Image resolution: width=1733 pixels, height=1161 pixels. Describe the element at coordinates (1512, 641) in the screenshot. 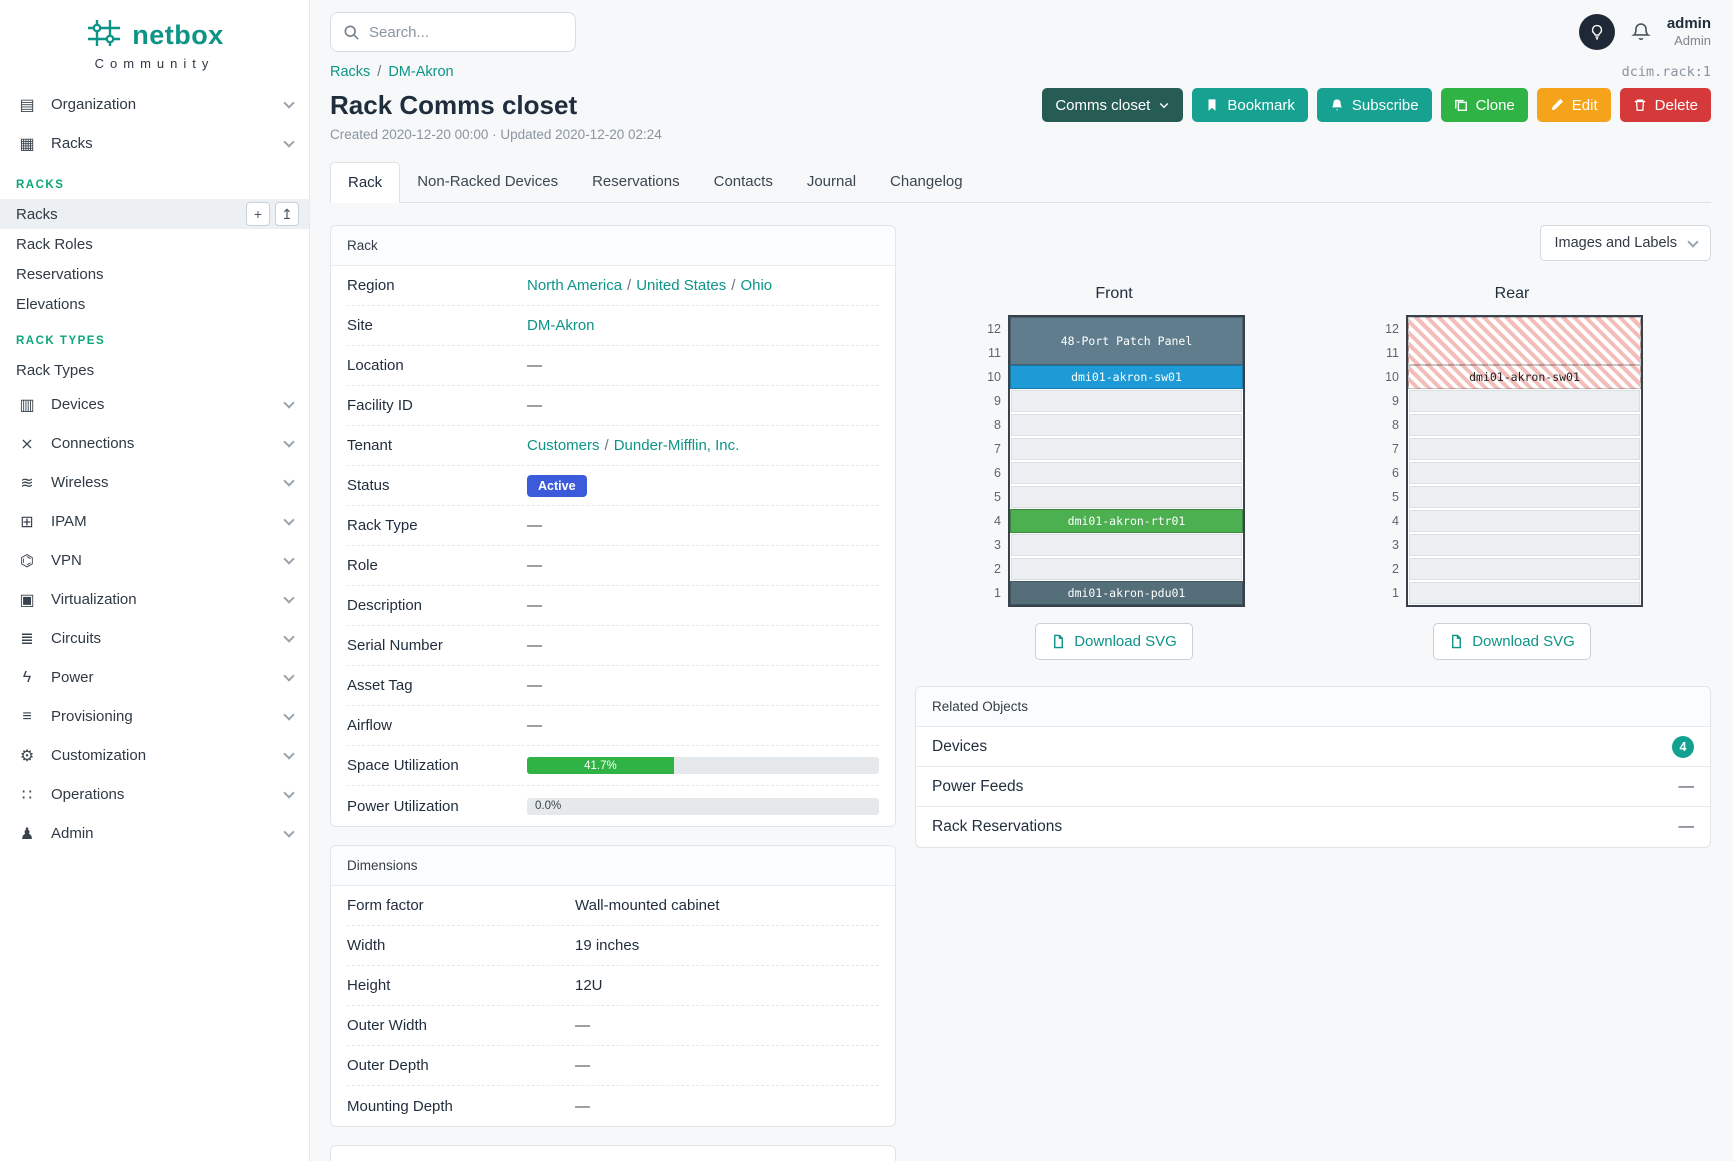

I see `rear-download-svg-button: Download SVG` at that location.